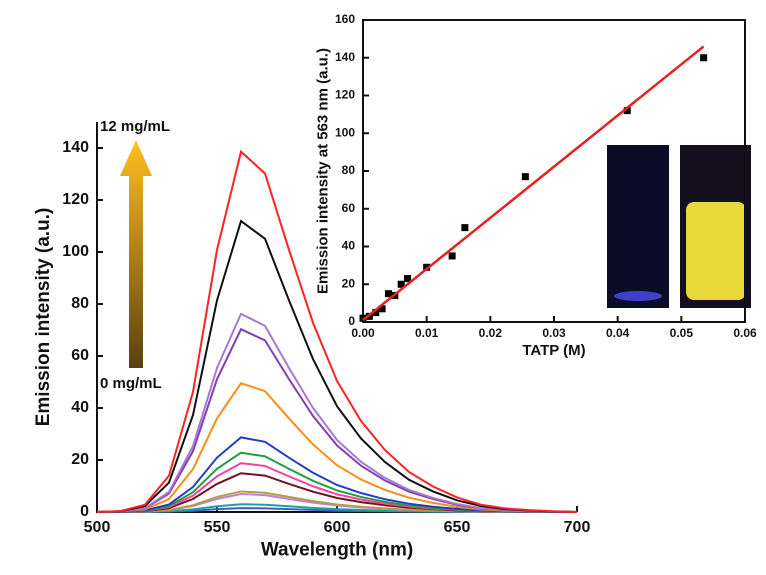 This screenshot has width=766, height=575. What do you see at coordinates (682, 333) in the screenshot?
I see `x-tick-label: 0.05` at bounding box center [682, 333].